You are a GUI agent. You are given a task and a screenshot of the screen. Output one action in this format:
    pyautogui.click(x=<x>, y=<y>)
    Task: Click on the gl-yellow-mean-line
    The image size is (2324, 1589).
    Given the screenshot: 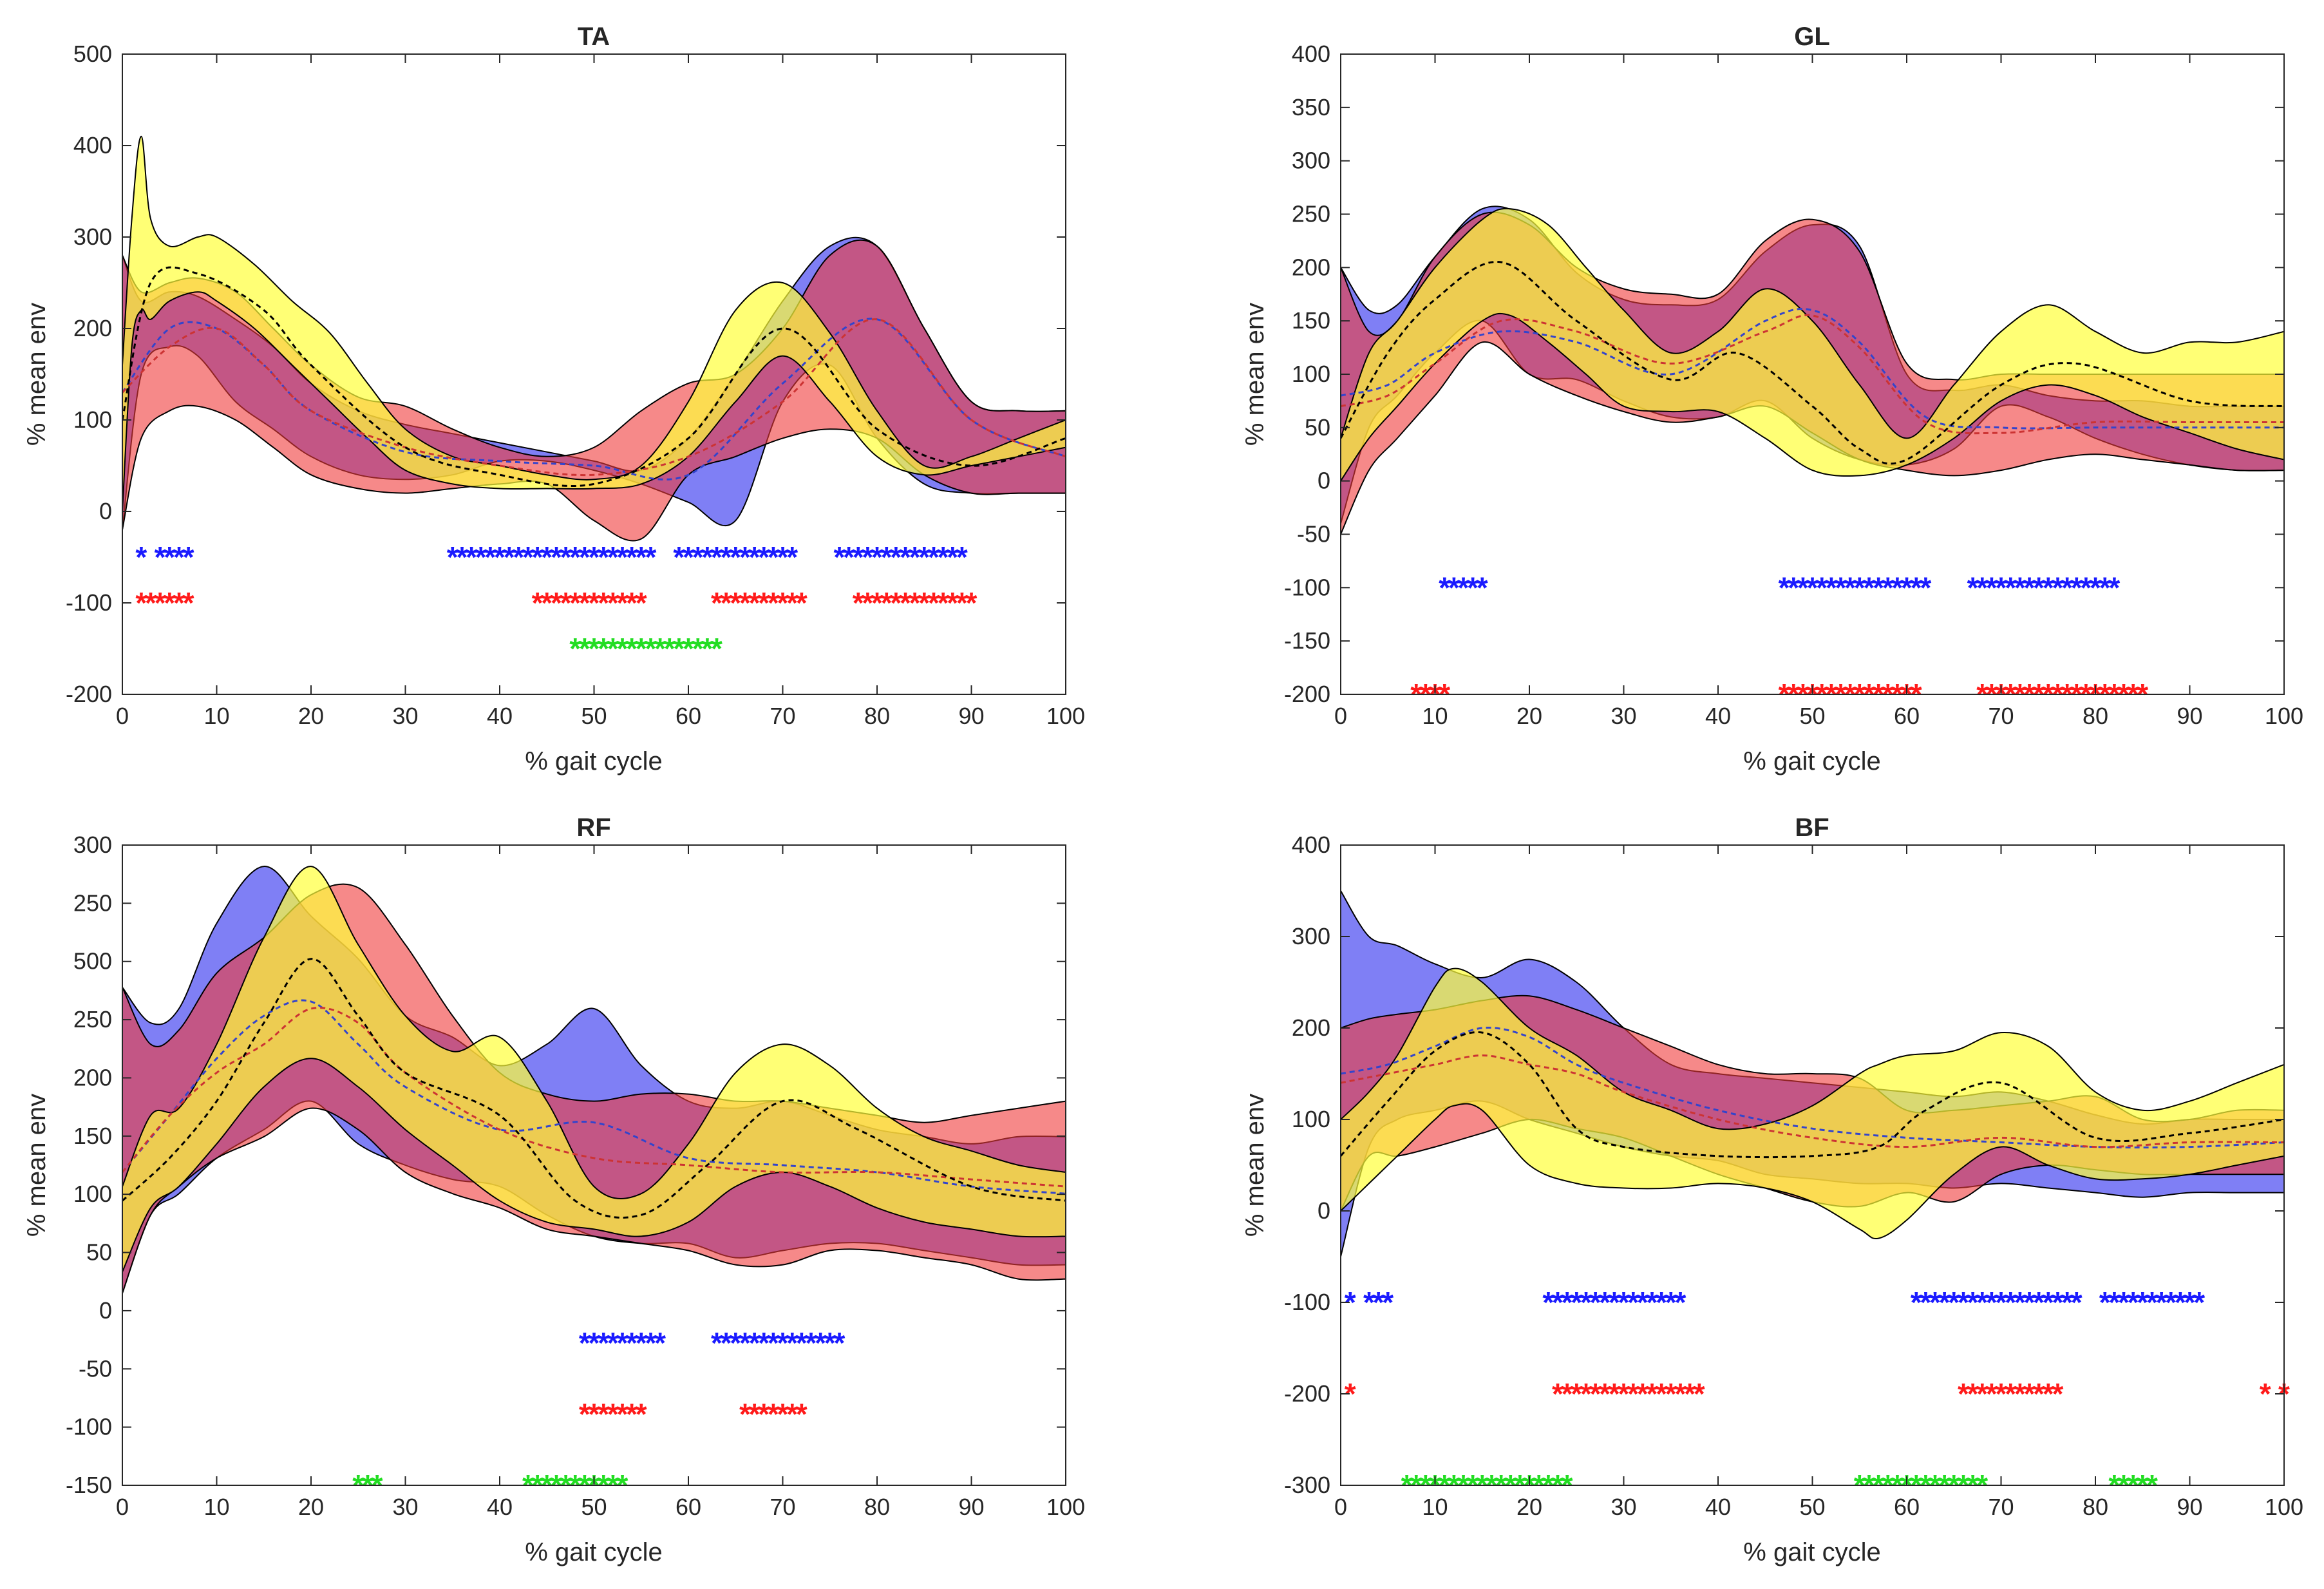 What is the action you would take?
    pyautogui.click(x=1812, y=363)
    